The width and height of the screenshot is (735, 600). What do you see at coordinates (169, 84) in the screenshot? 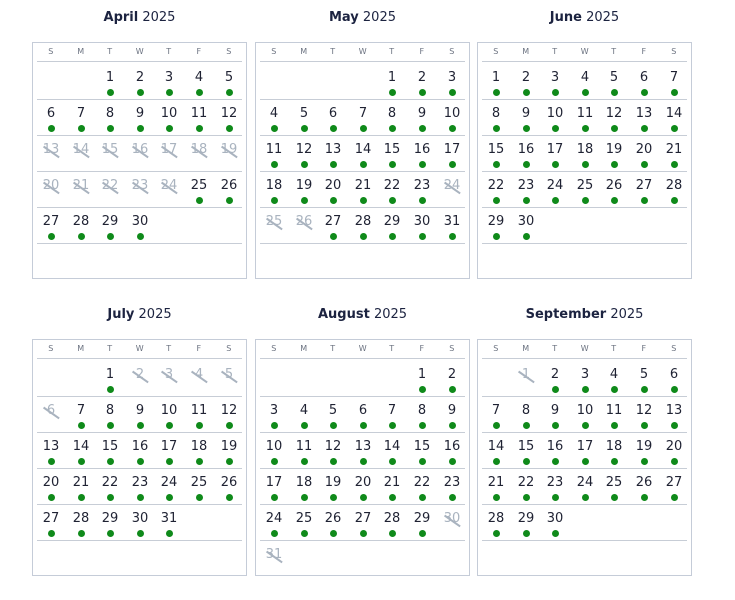
I see `day-available: 3` at bounding box center [169, 84].